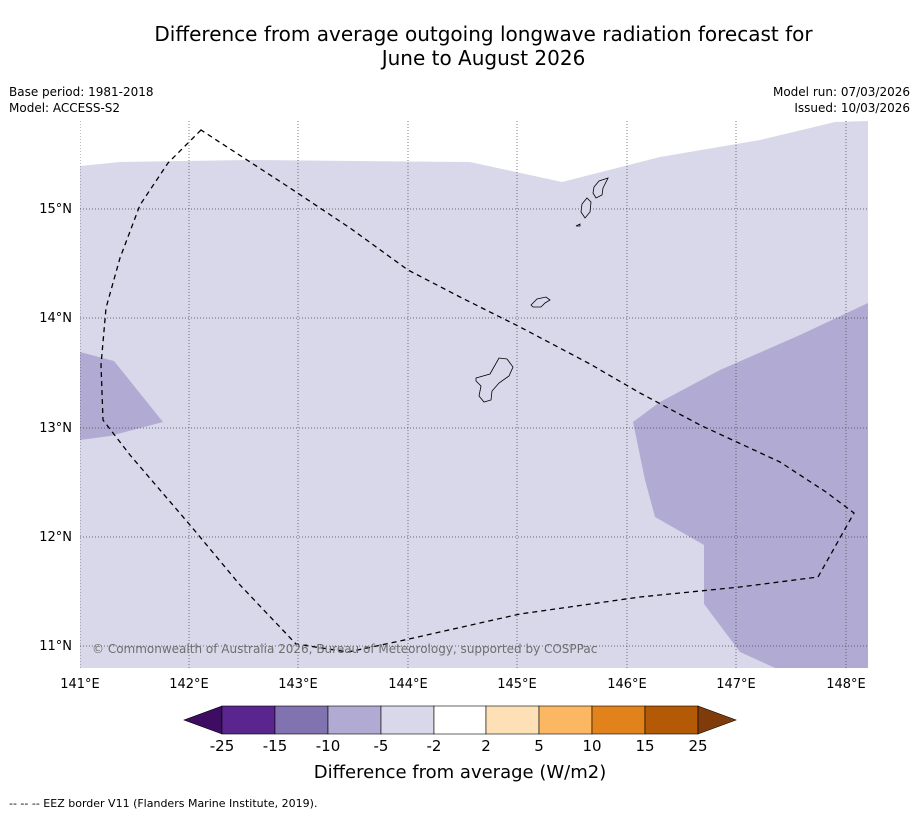  What do you see at coordinates (81, 100) in the screenshot?
I see `meta-left: Base period: 1981-2018 Model: ACCESS-S2` at bounding box center [81, 100].